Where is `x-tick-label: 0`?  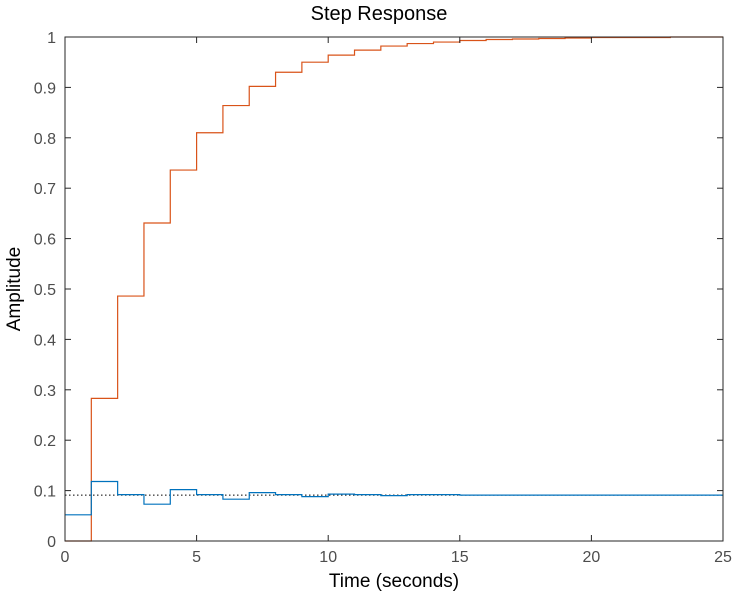
x-tick-label: 0 is located at coordinates (65, 557).